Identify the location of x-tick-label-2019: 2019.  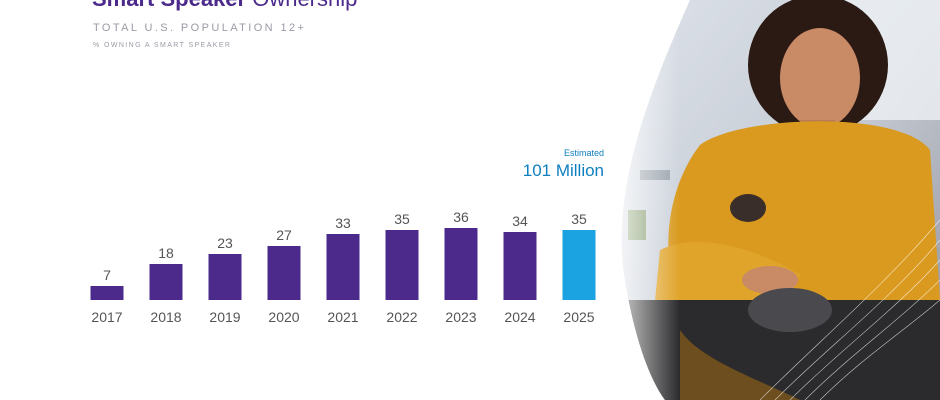
(224, 317).